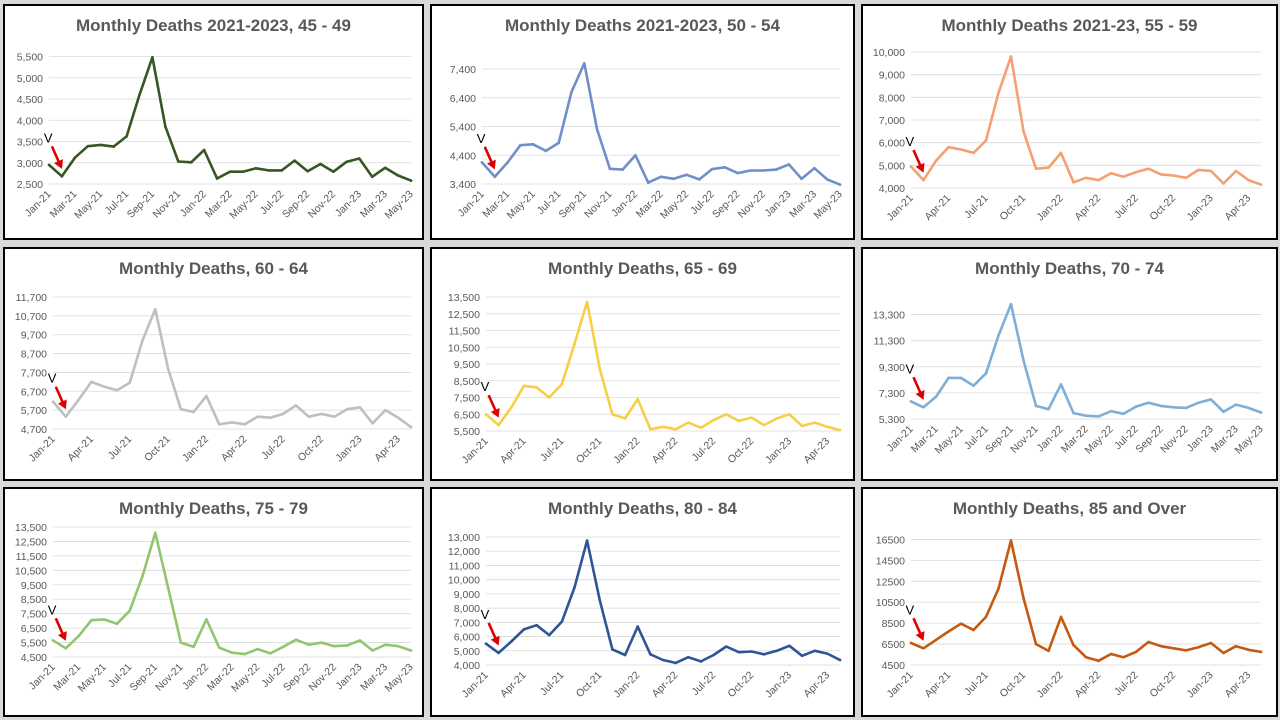 Image resolution: width=1280 pixels, height=720 pixels. What do you see at coordinates (892, 189) in the screenshot?
I see `y-tick-label: 4,000` at bounding box center [892, 189].